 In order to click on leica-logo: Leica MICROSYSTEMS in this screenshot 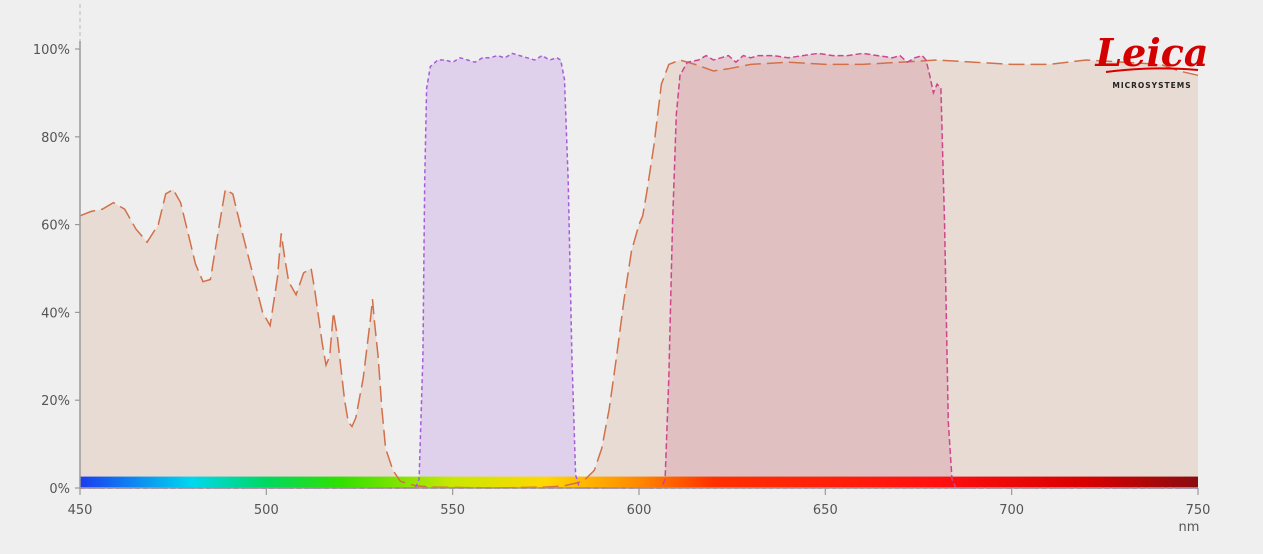, I will do `click(1151, 60)`.